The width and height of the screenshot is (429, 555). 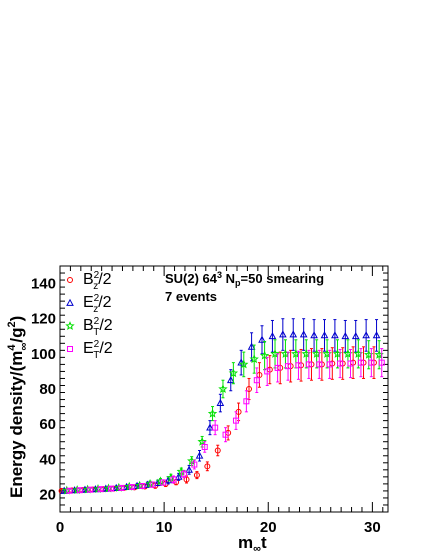 I want to click on y-tick-label: 80, so click(x=47, y=389).